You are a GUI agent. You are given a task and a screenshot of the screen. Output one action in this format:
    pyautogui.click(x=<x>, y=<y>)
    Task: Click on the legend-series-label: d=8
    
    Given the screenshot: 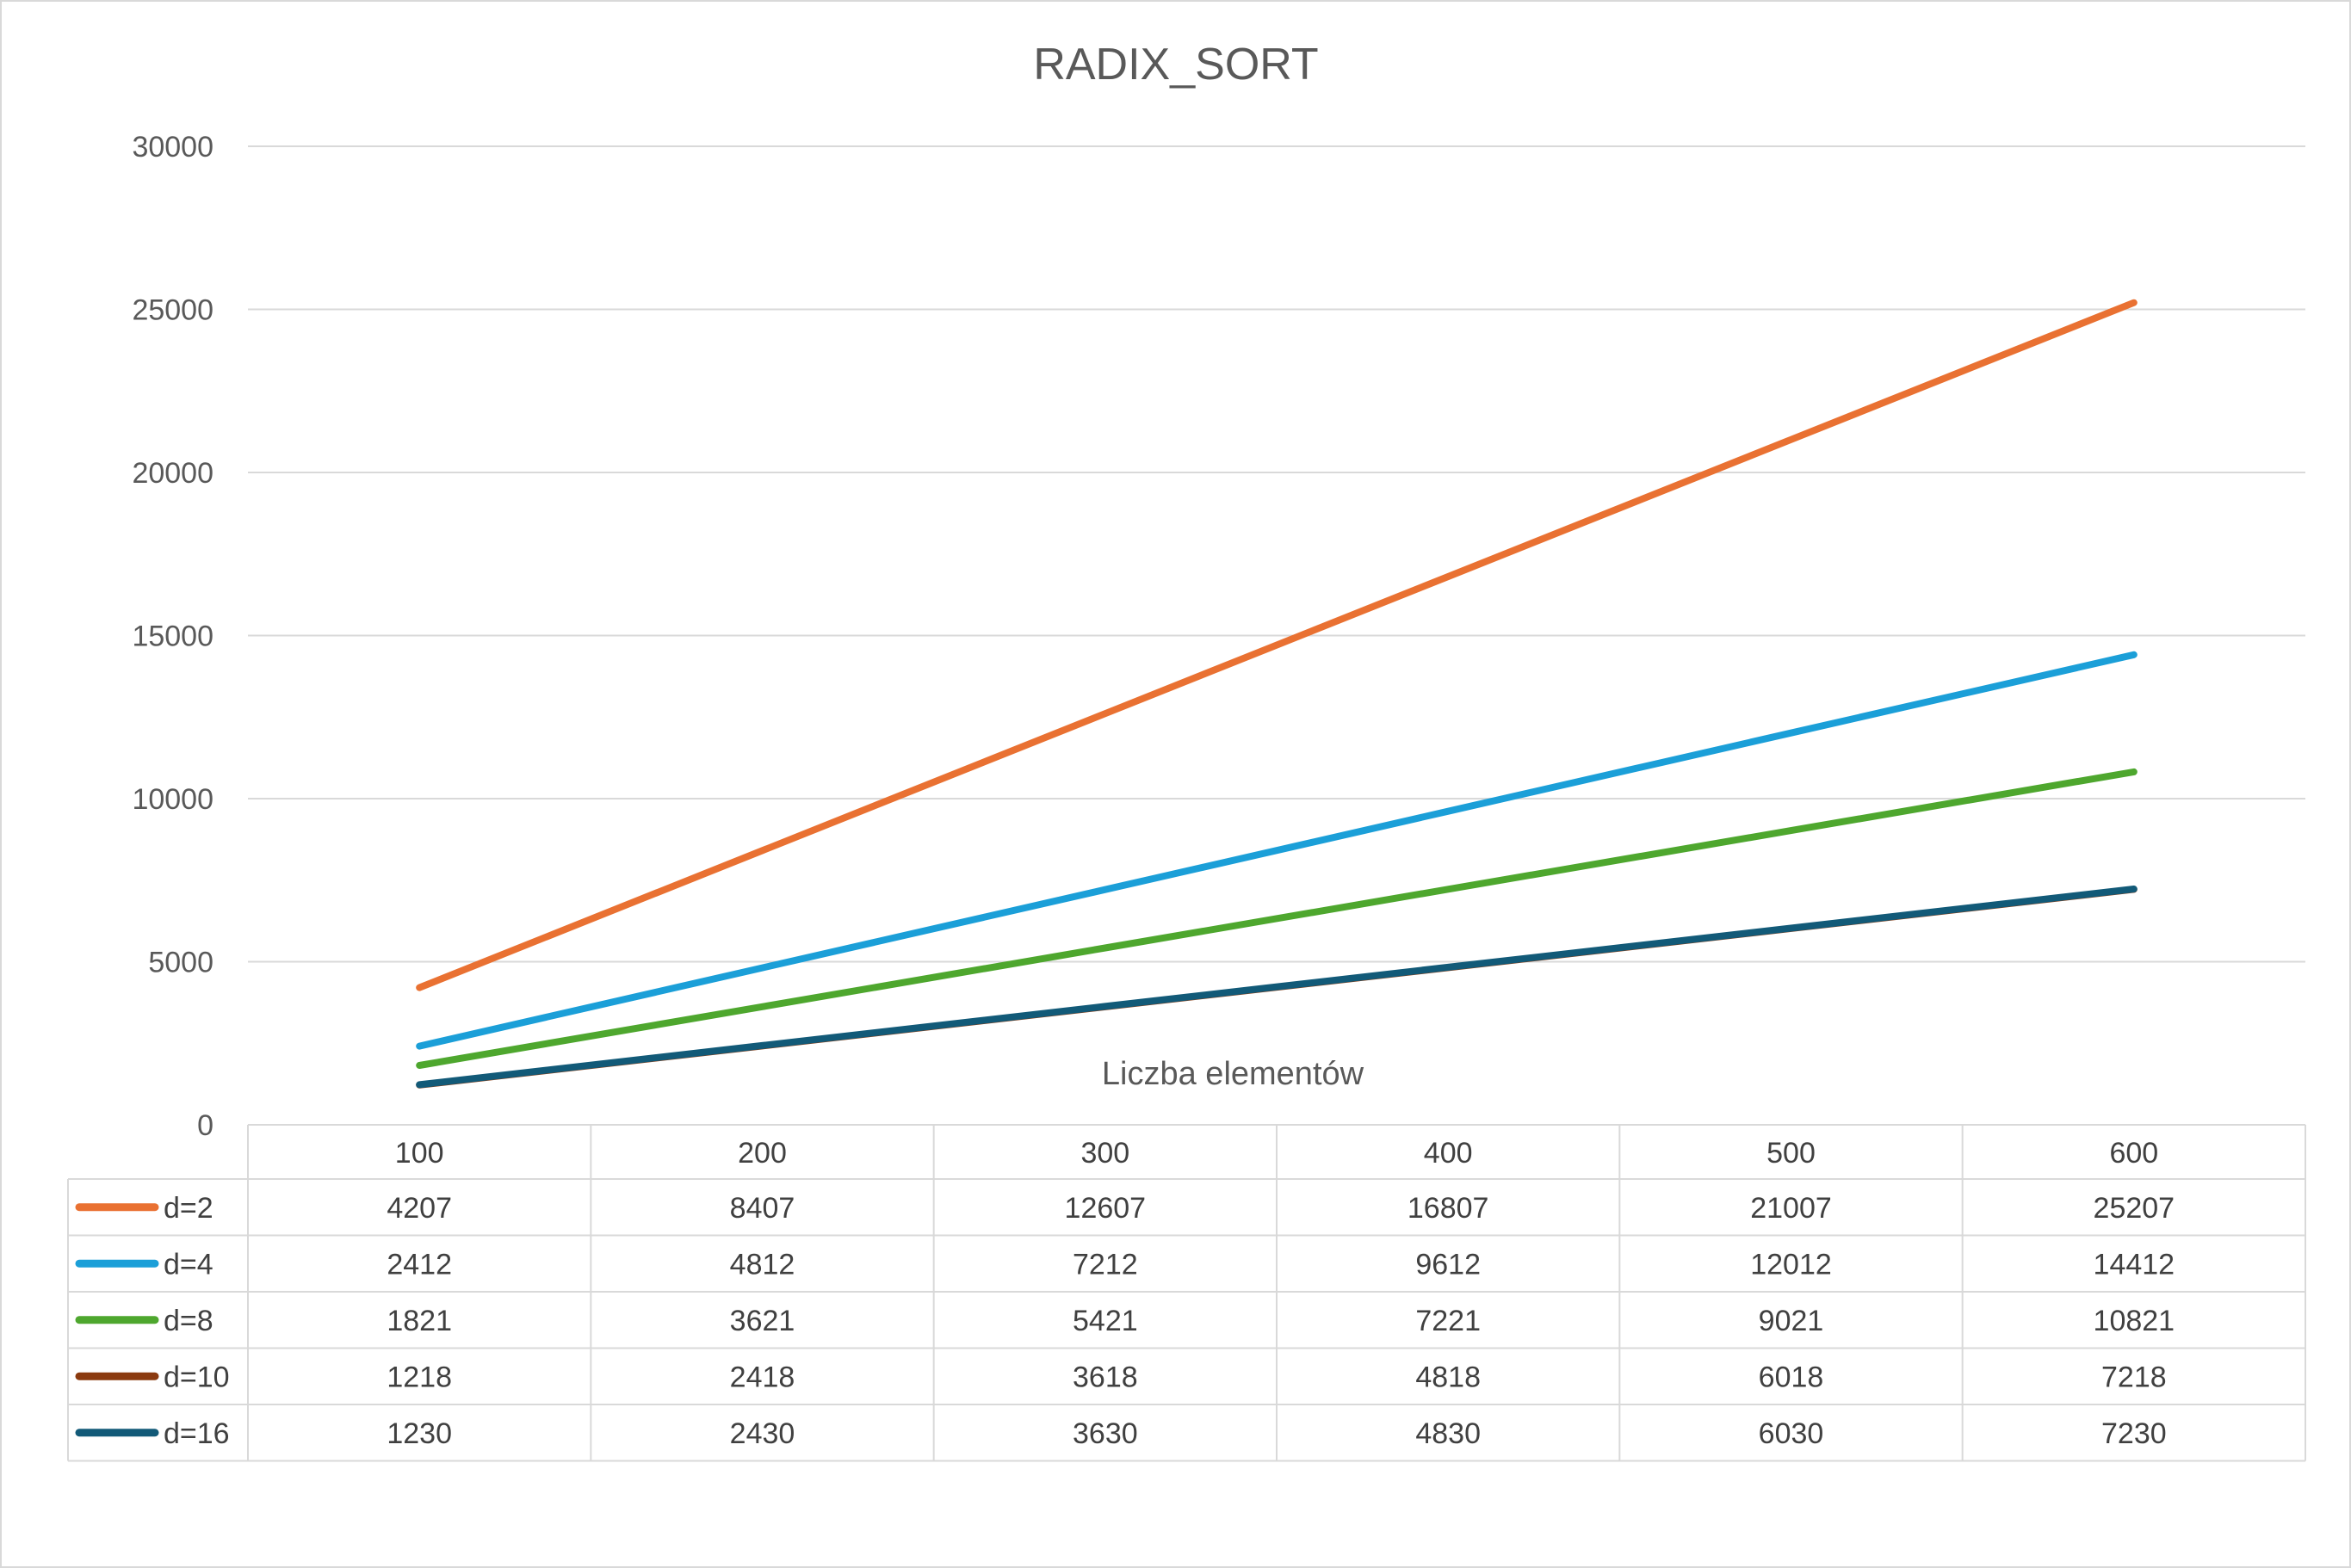 What is the action you would take?
    pyautogui.click(x=188, y=1321)
    